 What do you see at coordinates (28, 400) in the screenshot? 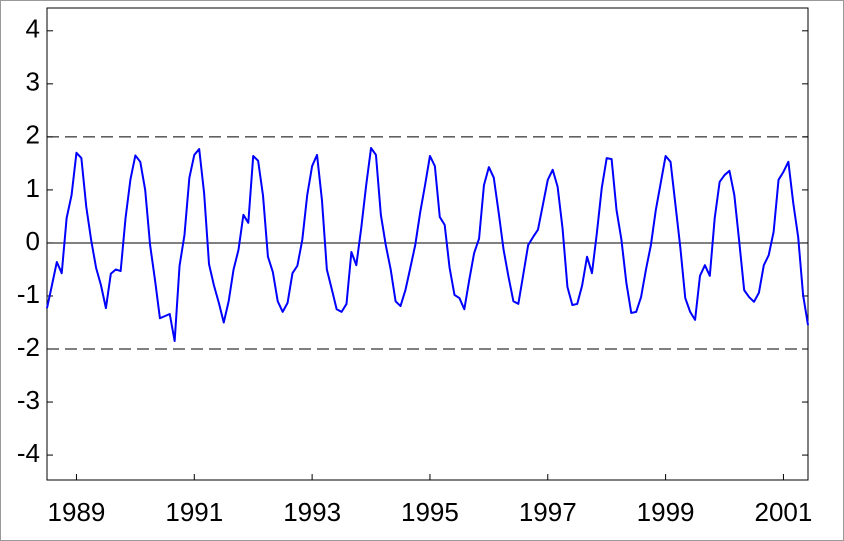
I see `y-tick-label: -3` at bounding box center [28, 400].